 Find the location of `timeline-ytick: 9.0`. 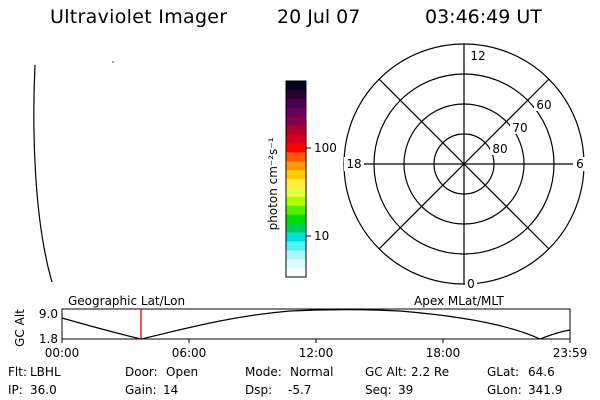

timeline-ytick: 9.0 is located at coordinates (48, 314).